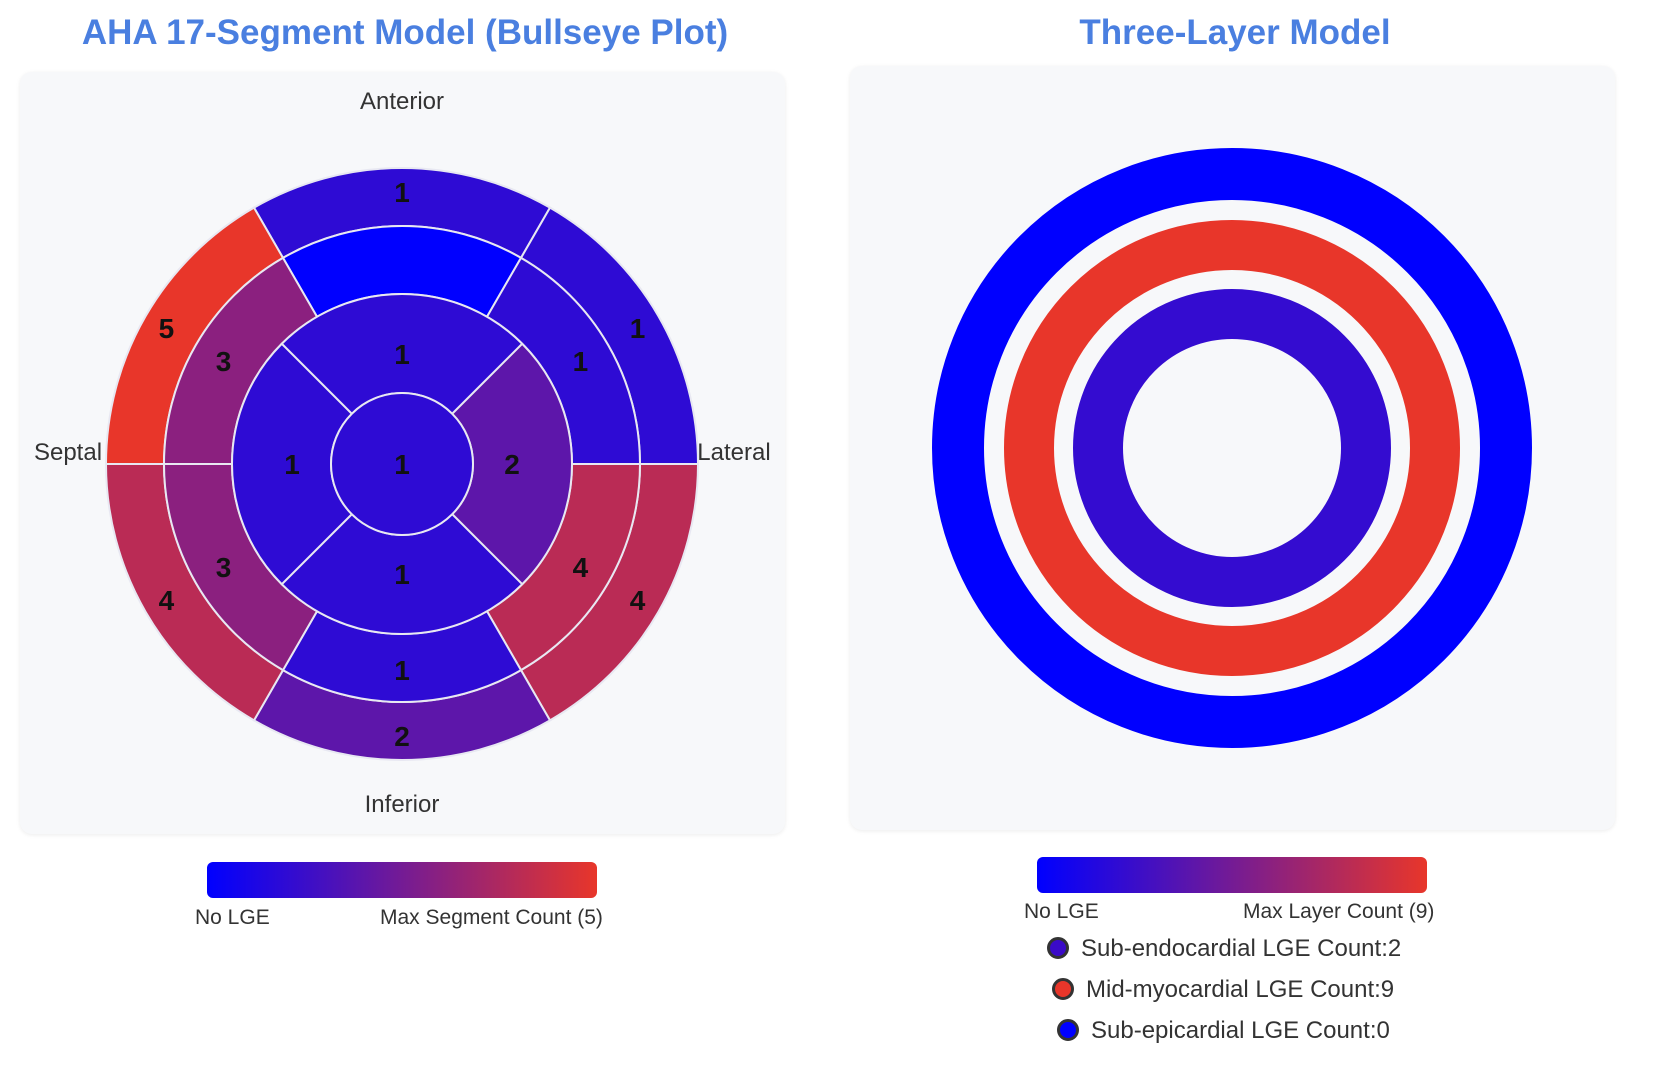 The image size is (1667, 1083). What do you see at coordinates (402, 192) in the screenshot?
I see `segment-value-basal-anterior: 1` at bounding box center [402, 192].